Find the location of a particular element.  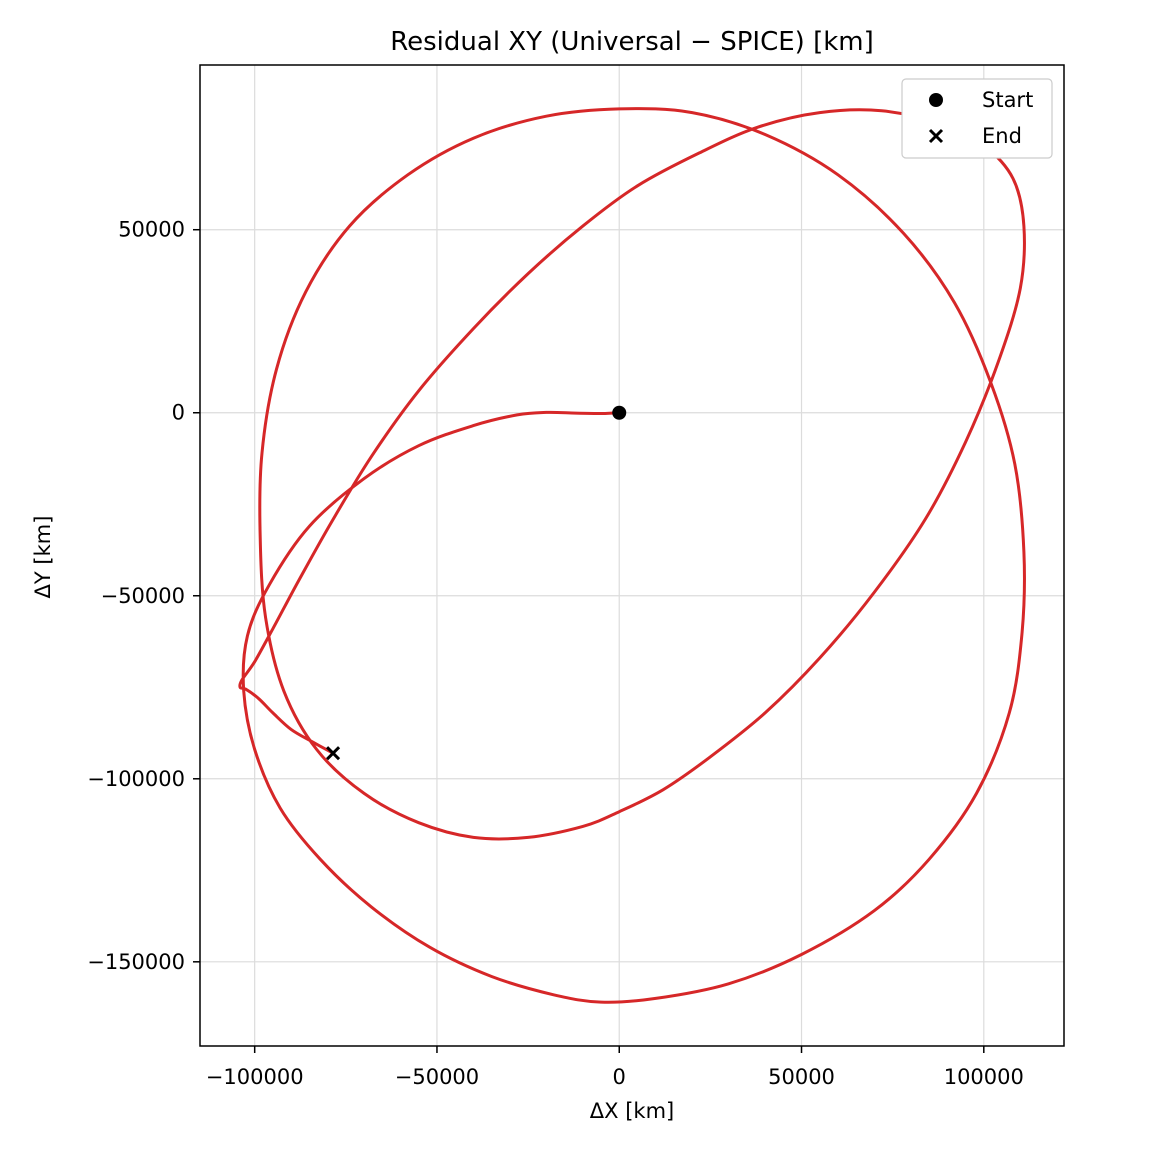

chart-title: Residual XY (Universal − SPICE) [km] is located at coordinates (632, 42).